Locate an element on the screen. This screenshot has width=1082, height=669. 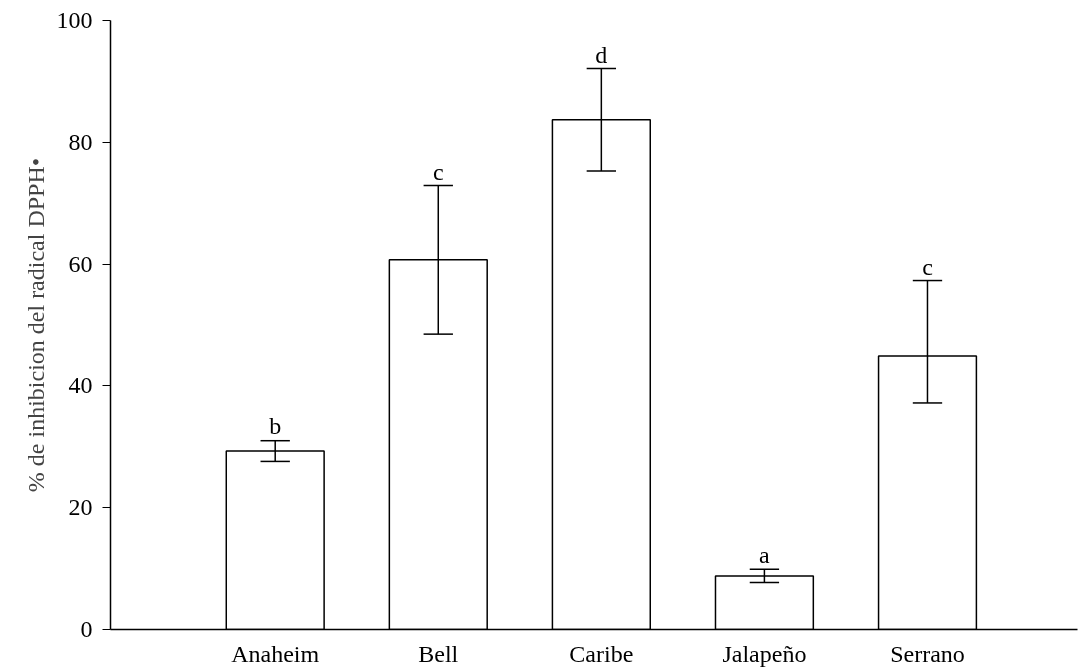
x-tick-label: Caribe is located at coordinates (601, 653).